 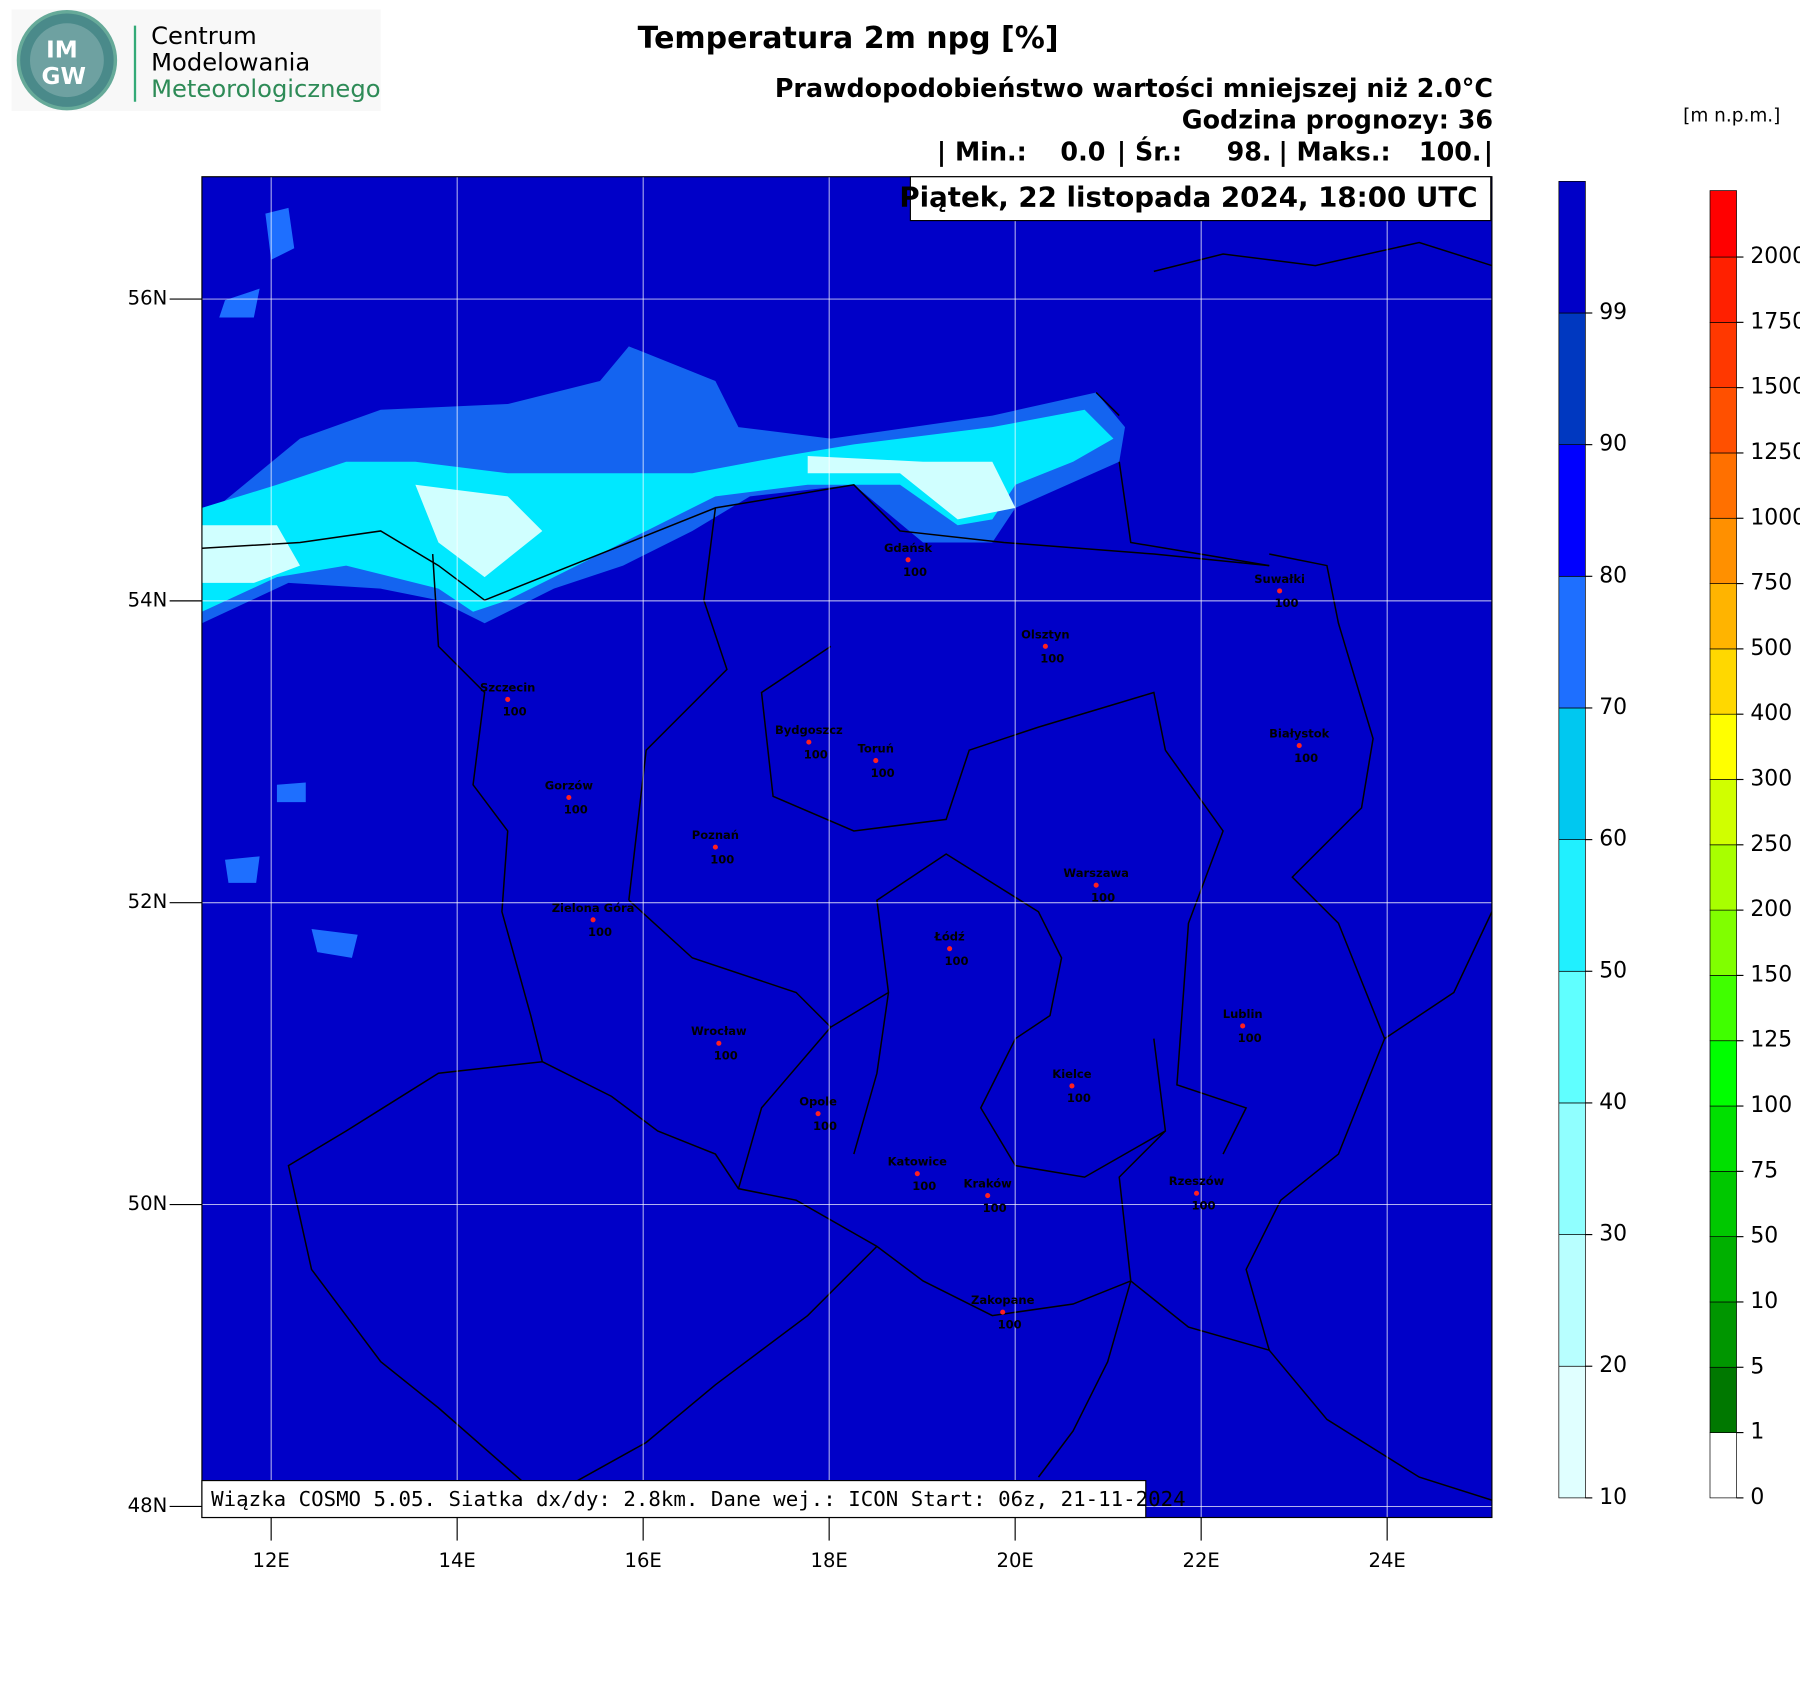 I want to click on legend-label: 1500, so click(x=1775, y=387).